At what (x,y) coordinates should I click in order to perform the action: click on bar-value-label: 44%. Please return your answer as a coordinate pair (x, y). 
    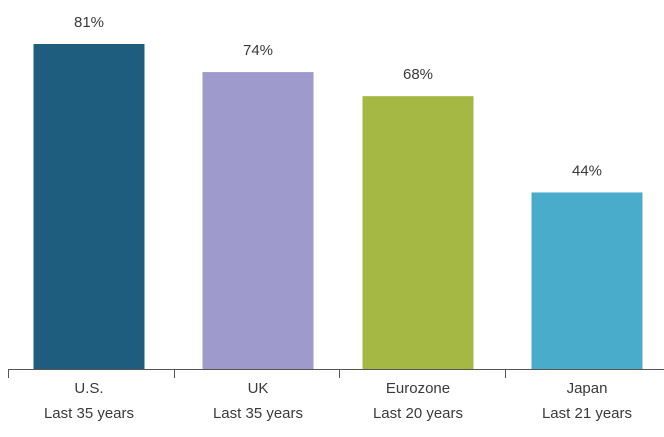
    Looking at the image, I should click on (587, 170).